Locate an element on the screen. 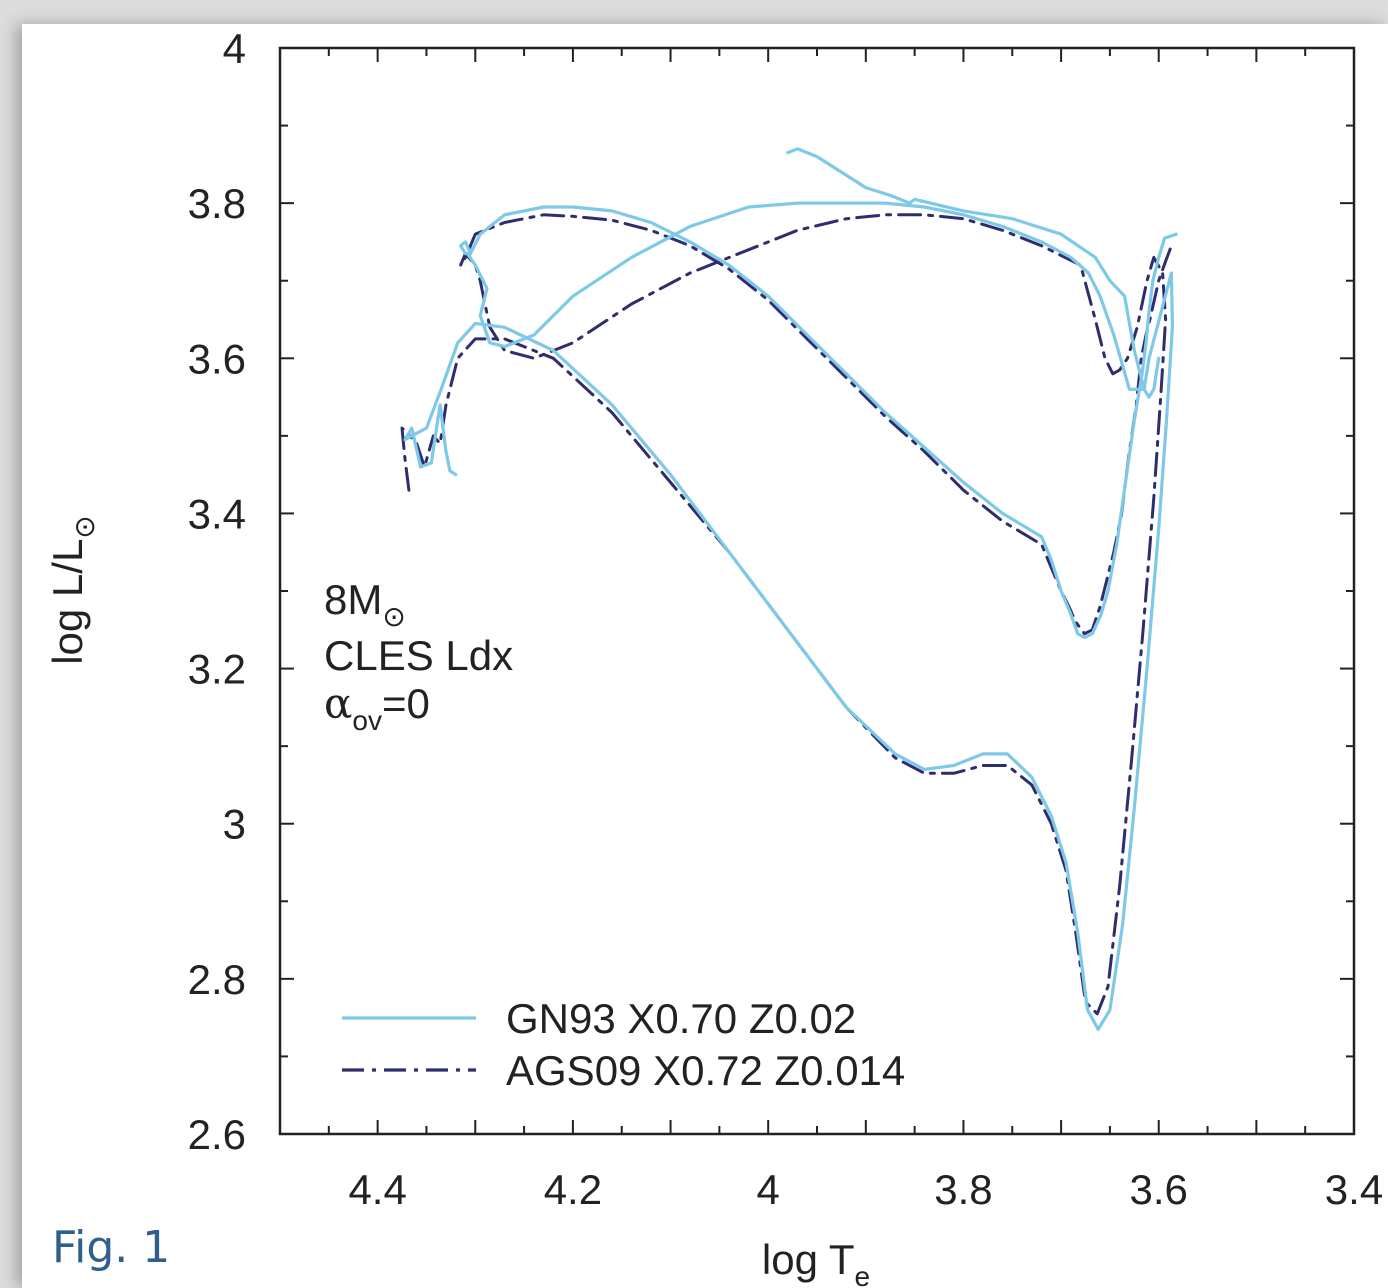 The height and width of the screenshot is (1288, 1388). svg-text: 8M⊙ is located at coordinates (365, 604).